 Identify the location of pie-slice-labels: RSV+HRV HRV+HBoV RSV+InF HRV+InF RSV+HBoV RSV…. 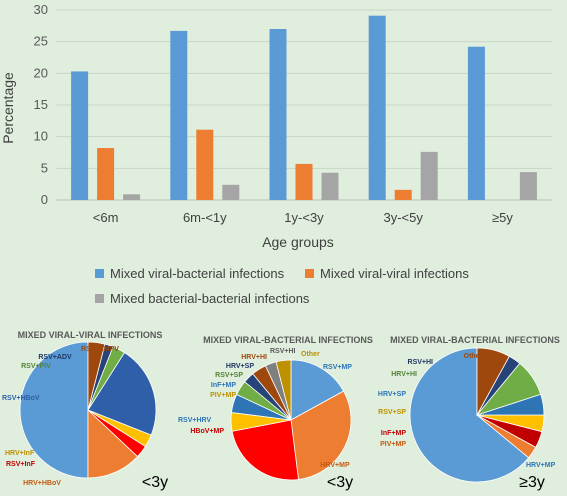
(106, 416).